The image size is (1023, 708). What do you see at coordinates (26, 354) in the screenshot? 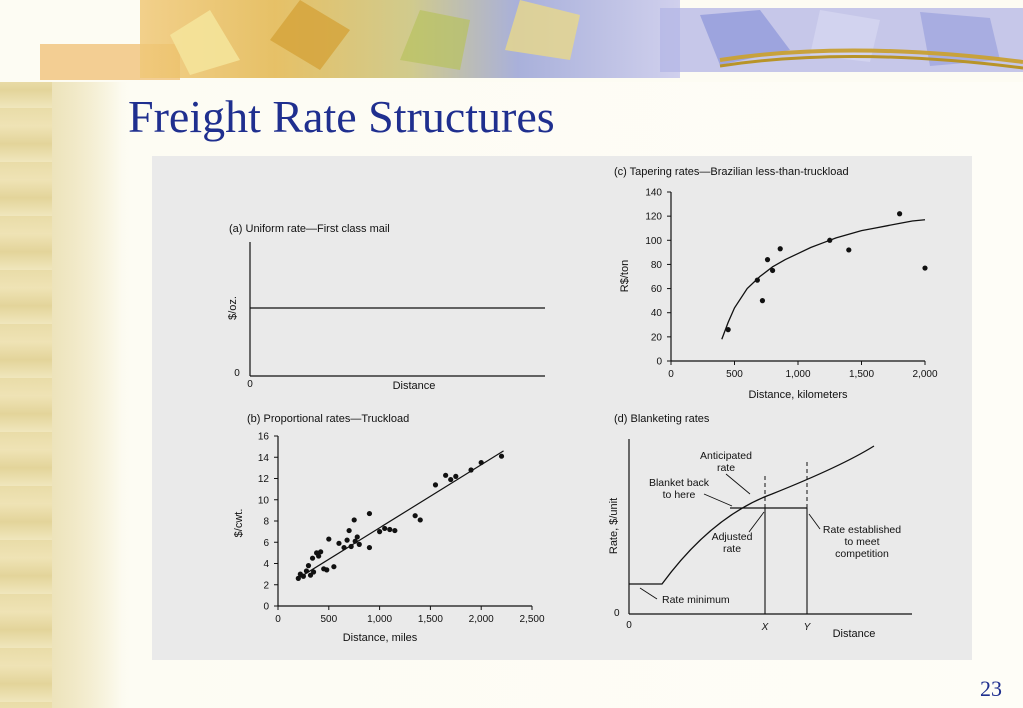
I see `left-decor-strip` at bounding box center [26, 354].